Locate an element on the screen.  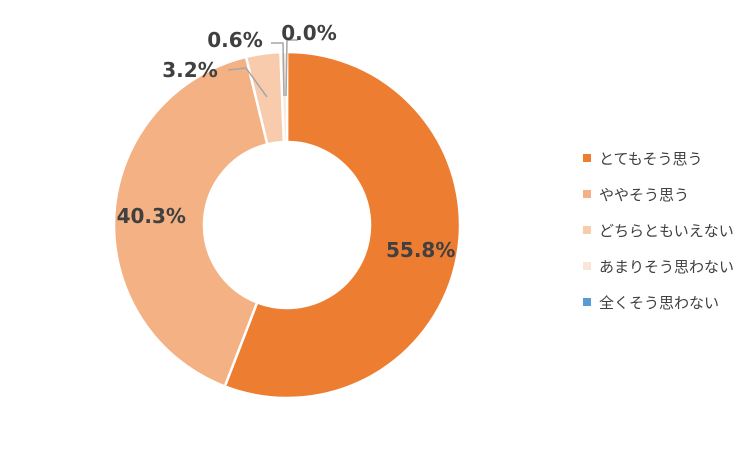
data-label: 0.0% is located at coordinates (308, 33).